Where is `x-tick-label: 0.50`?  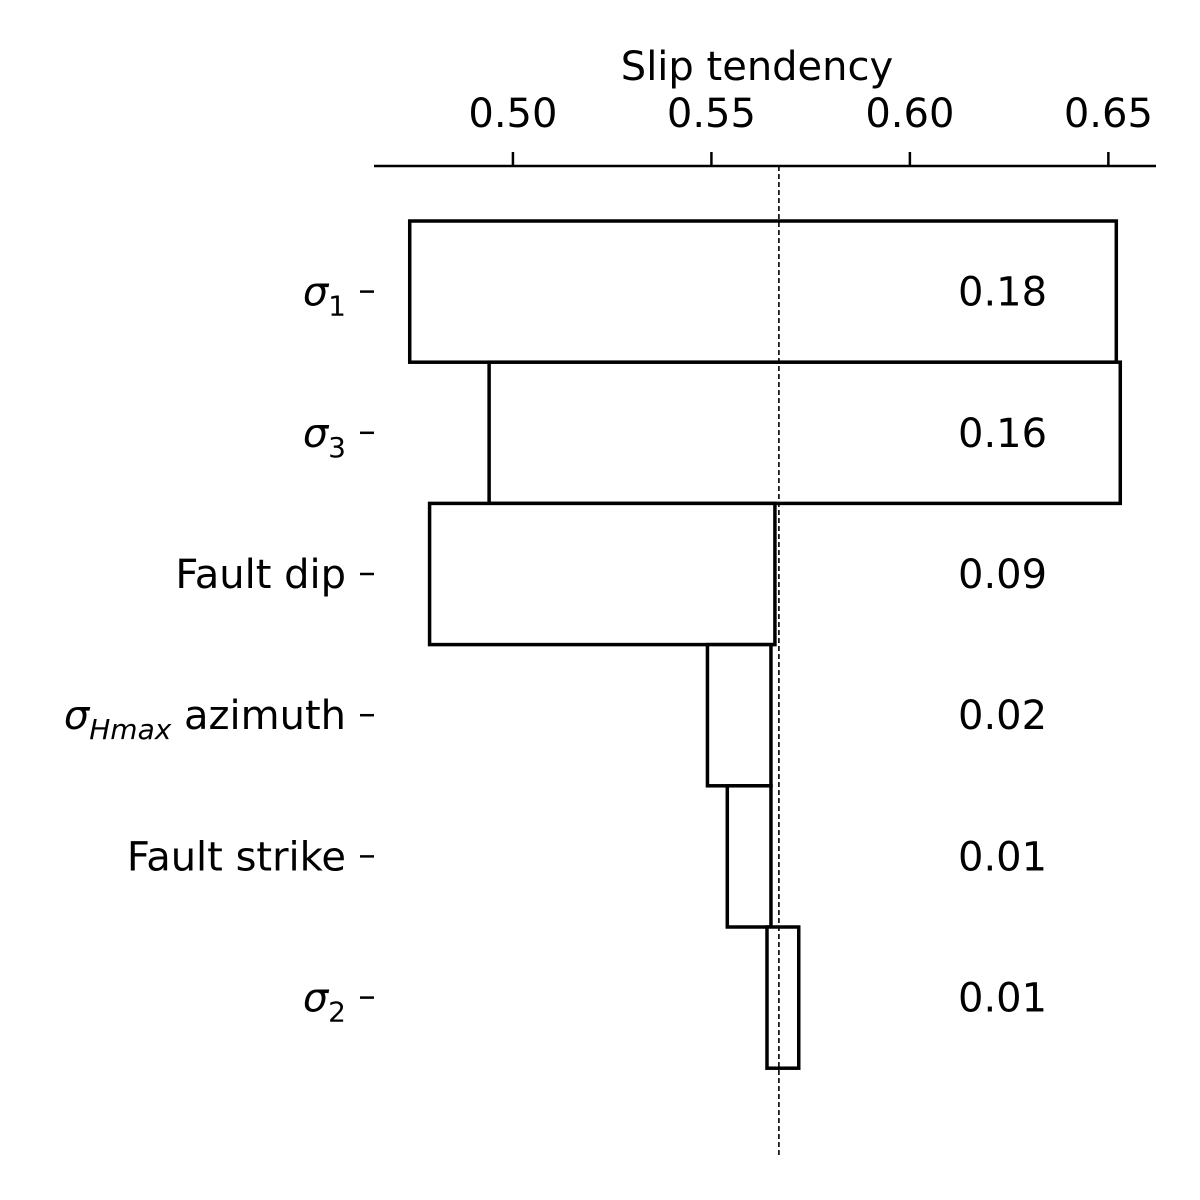 x-tick-label: 0.50 is located at coordinates (512, 114).